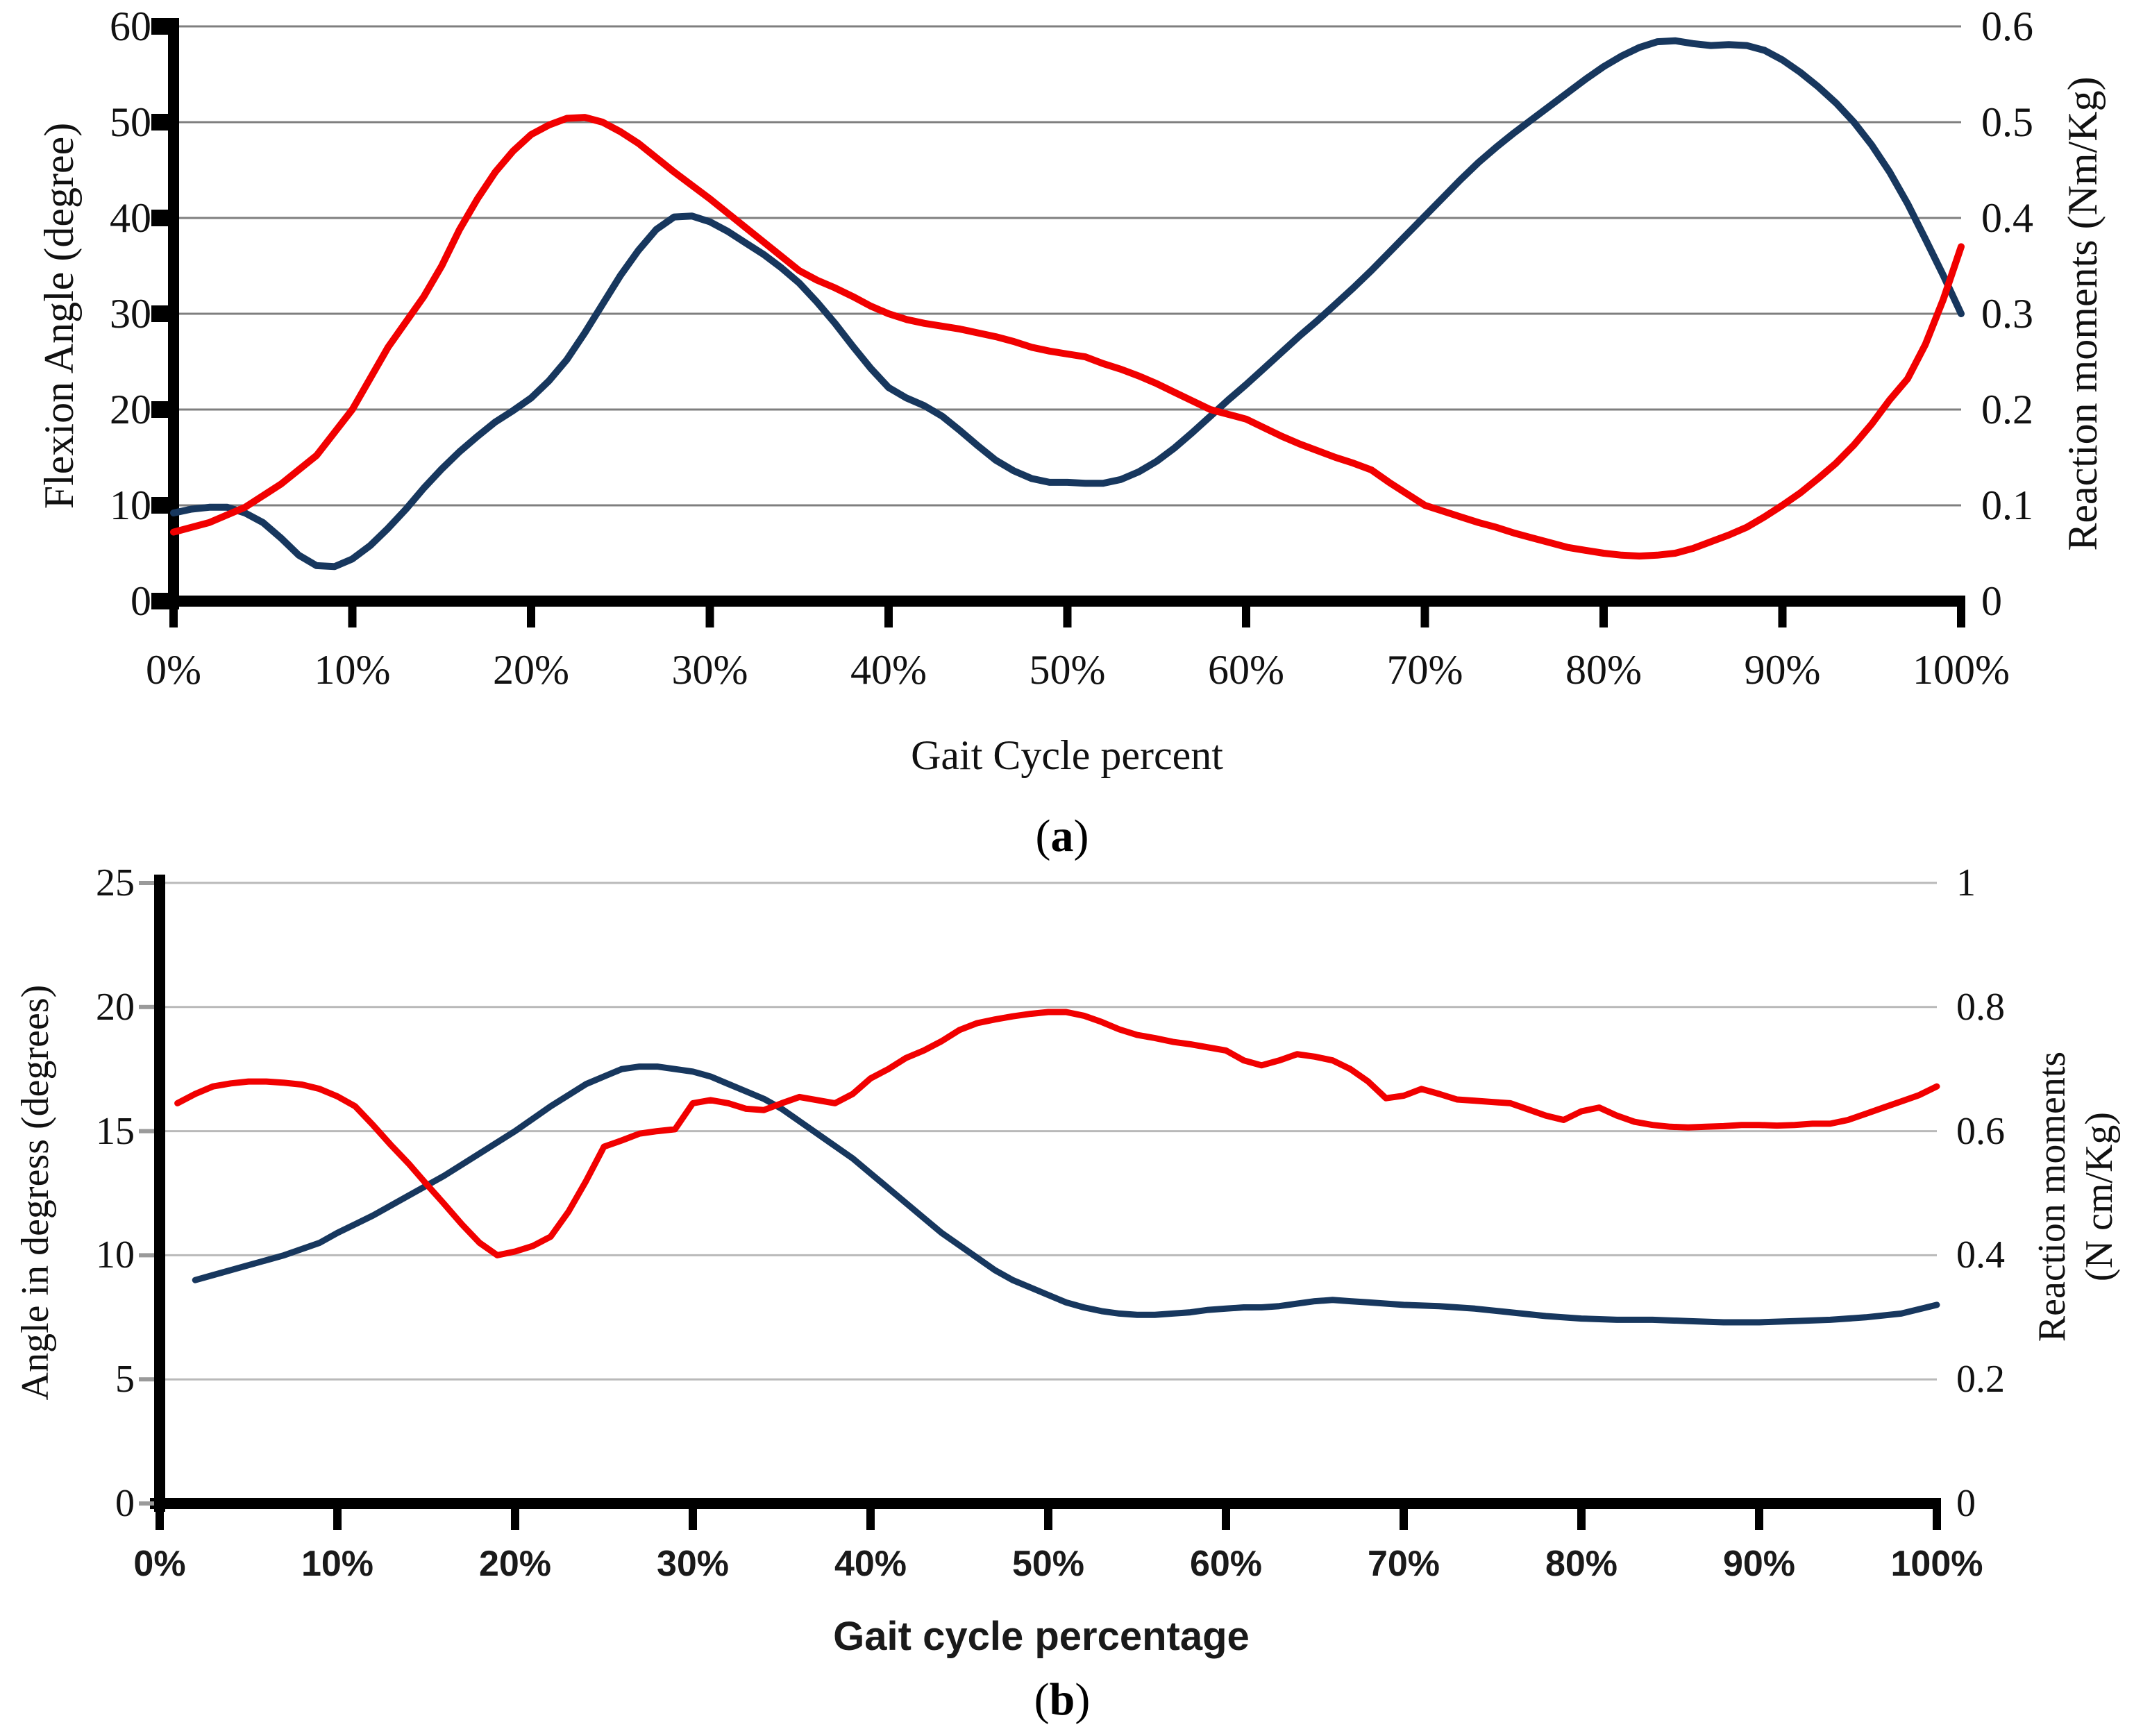 Image resolution: width=2134 pixels, height=1736 pixels. What do you see at coordinates (2052, 1196) in the screenshot?
I see `chart-b-right-axis-title-line1: Reaction moments` at bounding box center [2052, 1196].